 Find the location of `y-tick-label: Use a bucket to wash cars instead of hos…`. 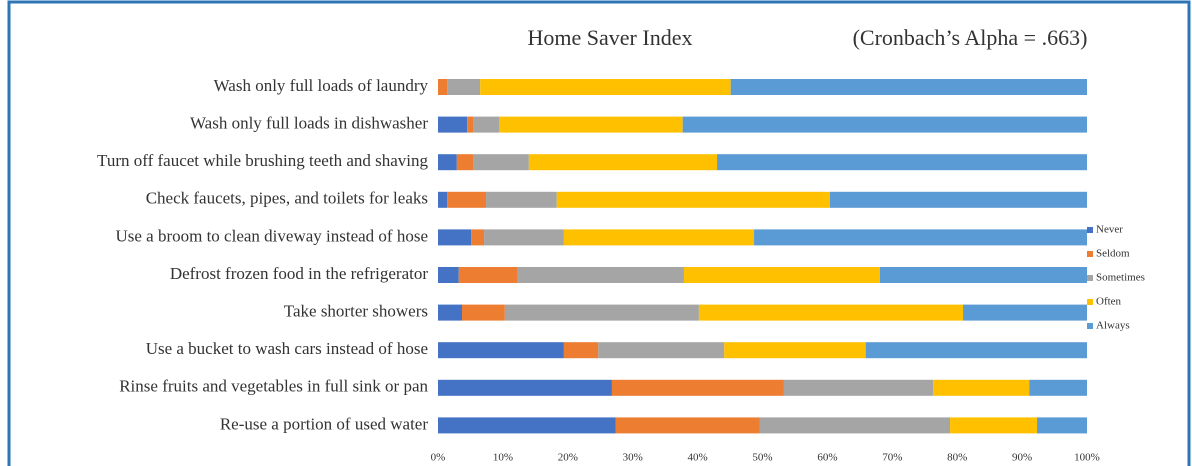

y-tick-label: Use a bucket to wash cars instead of hos… is located at coordinates (287, 348).